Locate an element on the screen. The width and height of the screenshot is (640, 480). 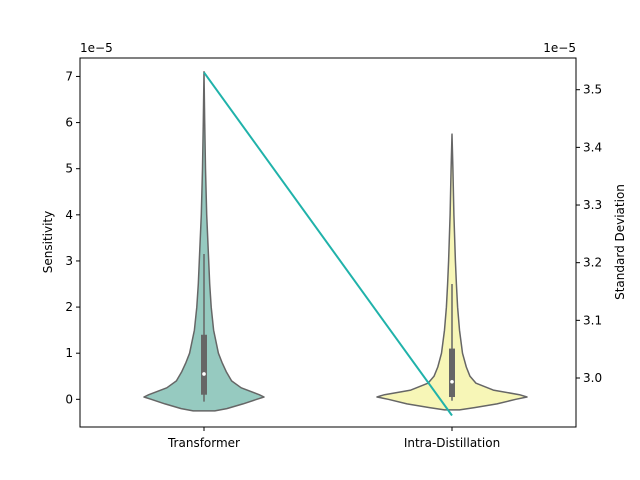
left-axis-ticks: 0 1 2 3 4 5 6 7 is located at coordinates (72, 237).